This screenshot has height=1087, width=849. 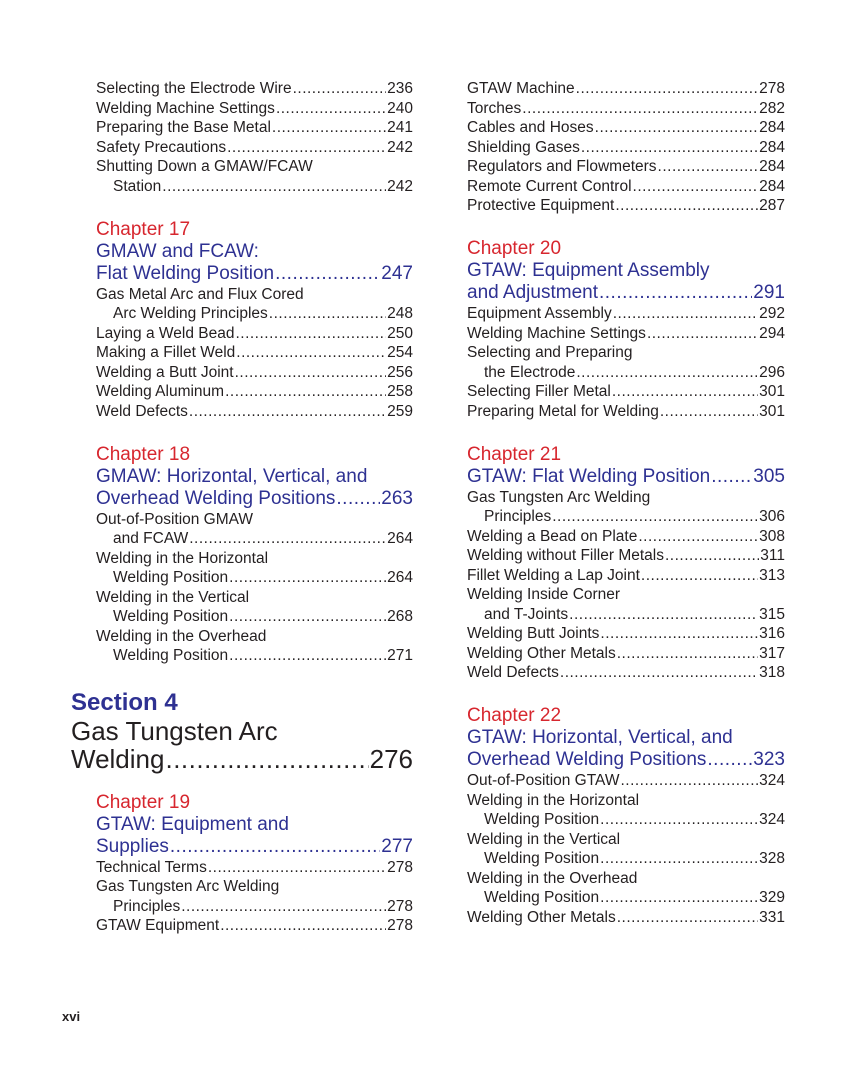 I want to click on toc-entry: Welding without Filler Metals 311, so click(x=626, y=556).